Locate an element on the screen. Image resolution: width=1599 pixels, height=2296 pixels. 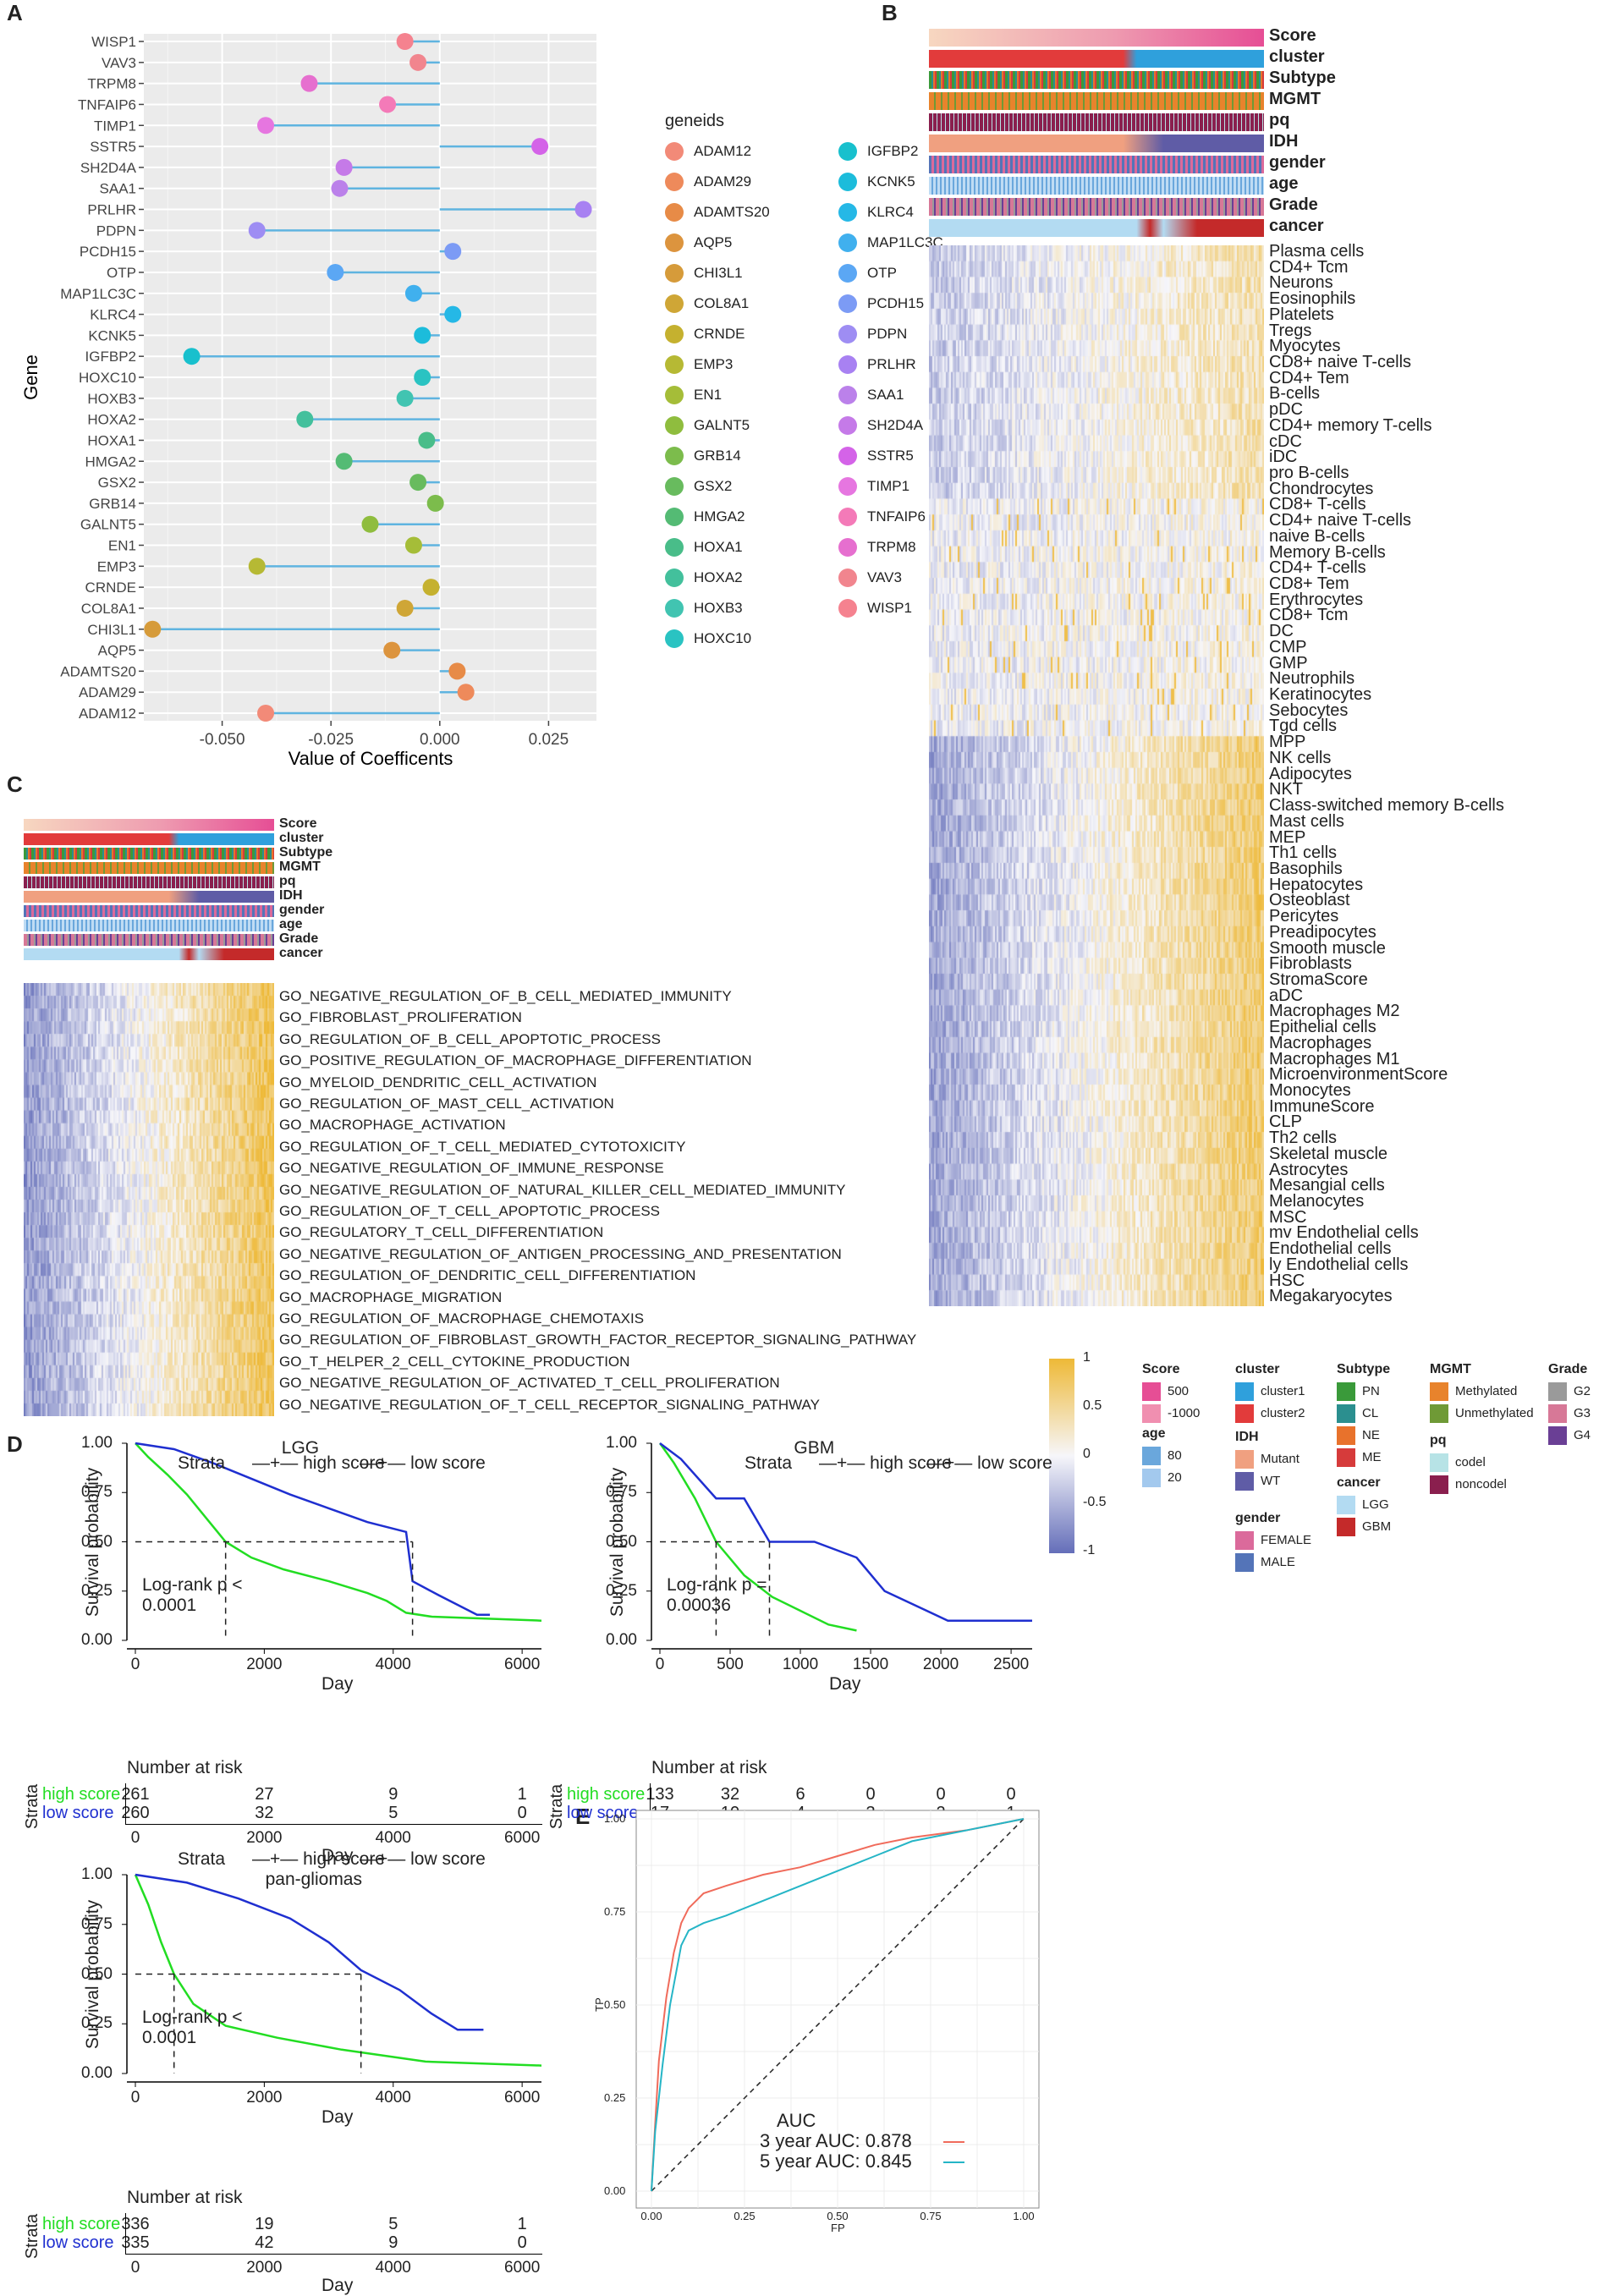
legend-item: AQP5 is located at coordinates (698, 242).